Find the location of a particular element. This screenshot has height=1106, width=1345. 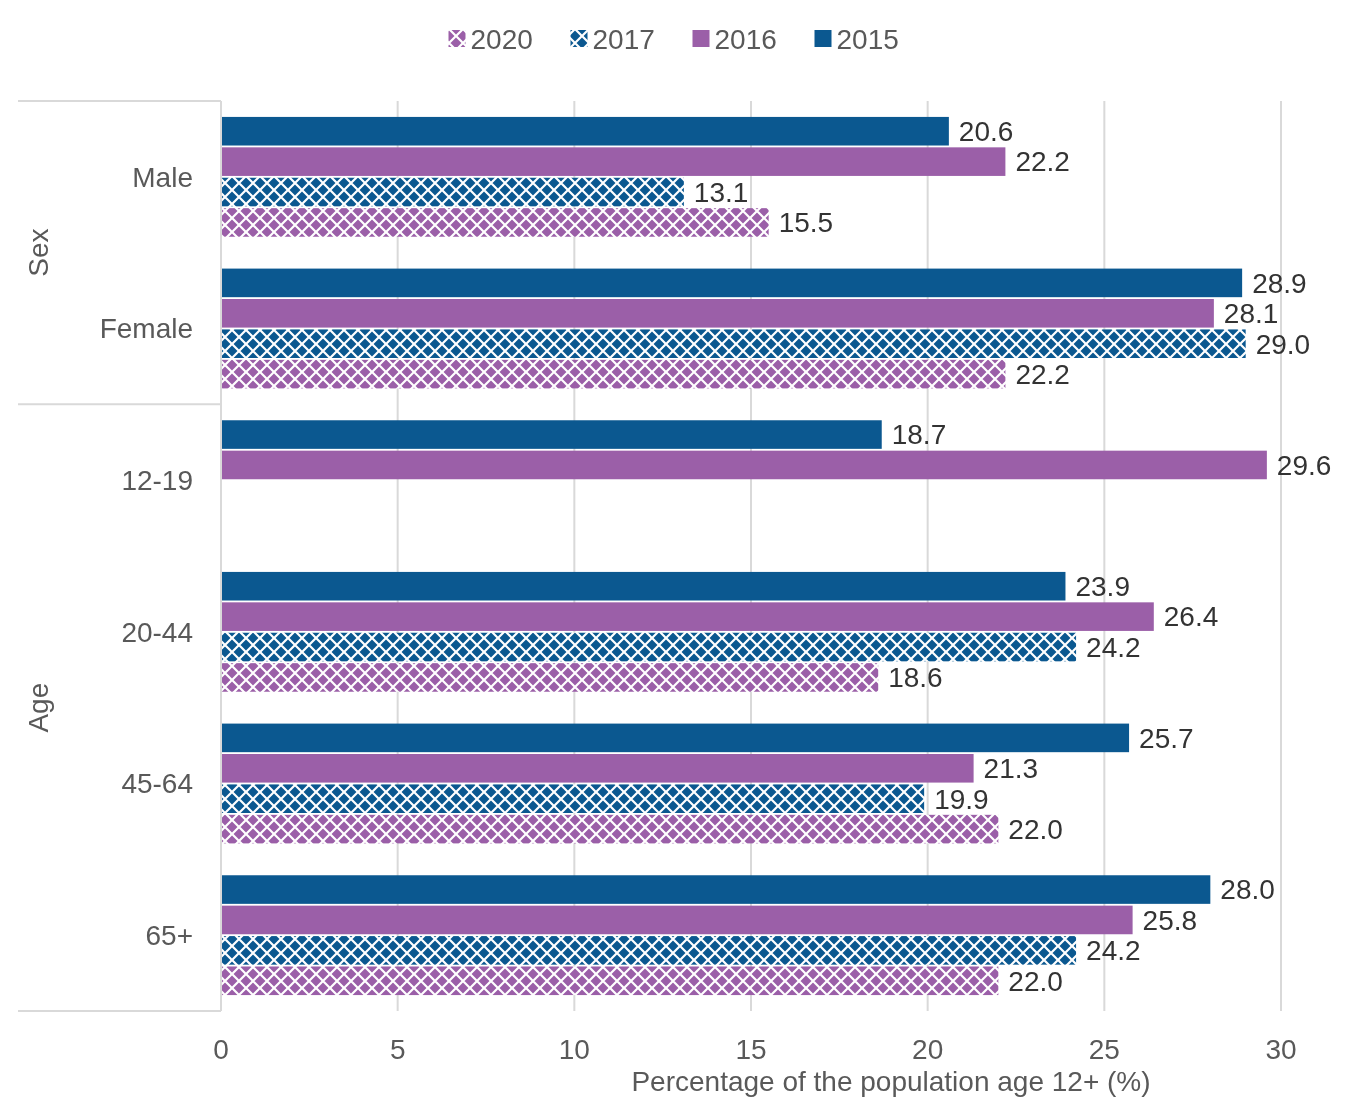

data-label: 28.1 is located at coordinates (1251, 314).